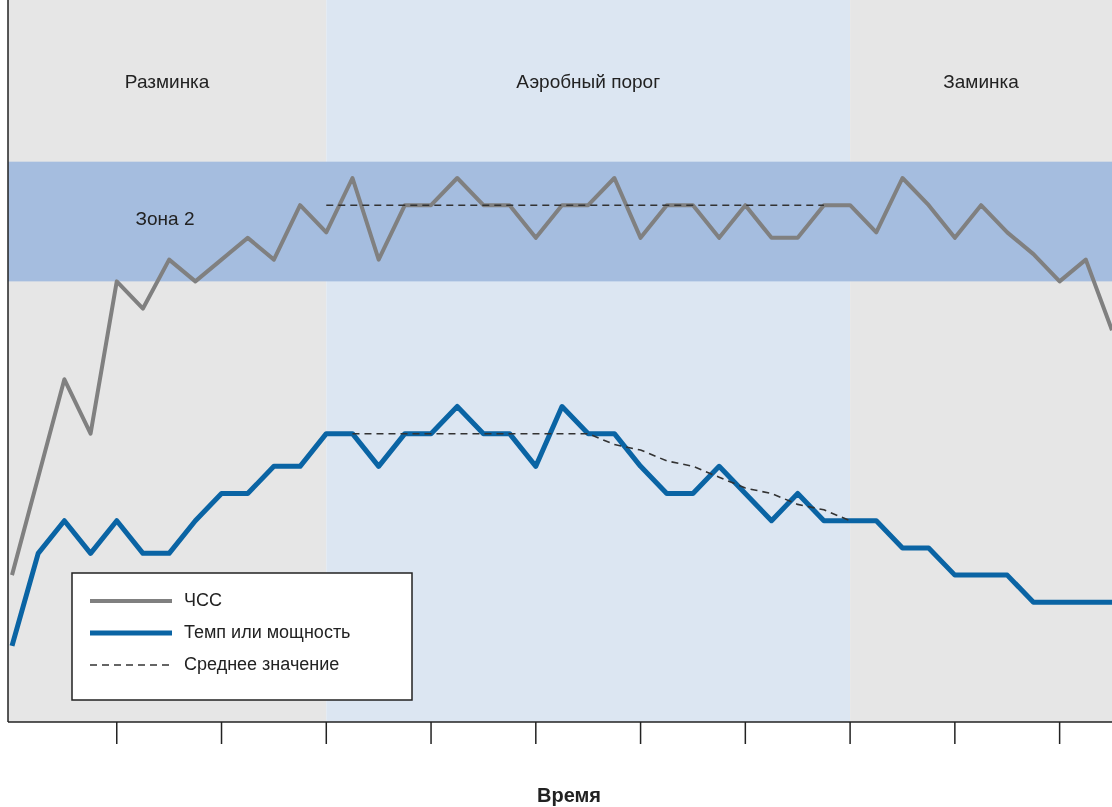 This screenshot has height=807, width=1112. Describe the element at coordinates (203, 599) in the screenshot. I see `legend-label: ЧСС` at that location.